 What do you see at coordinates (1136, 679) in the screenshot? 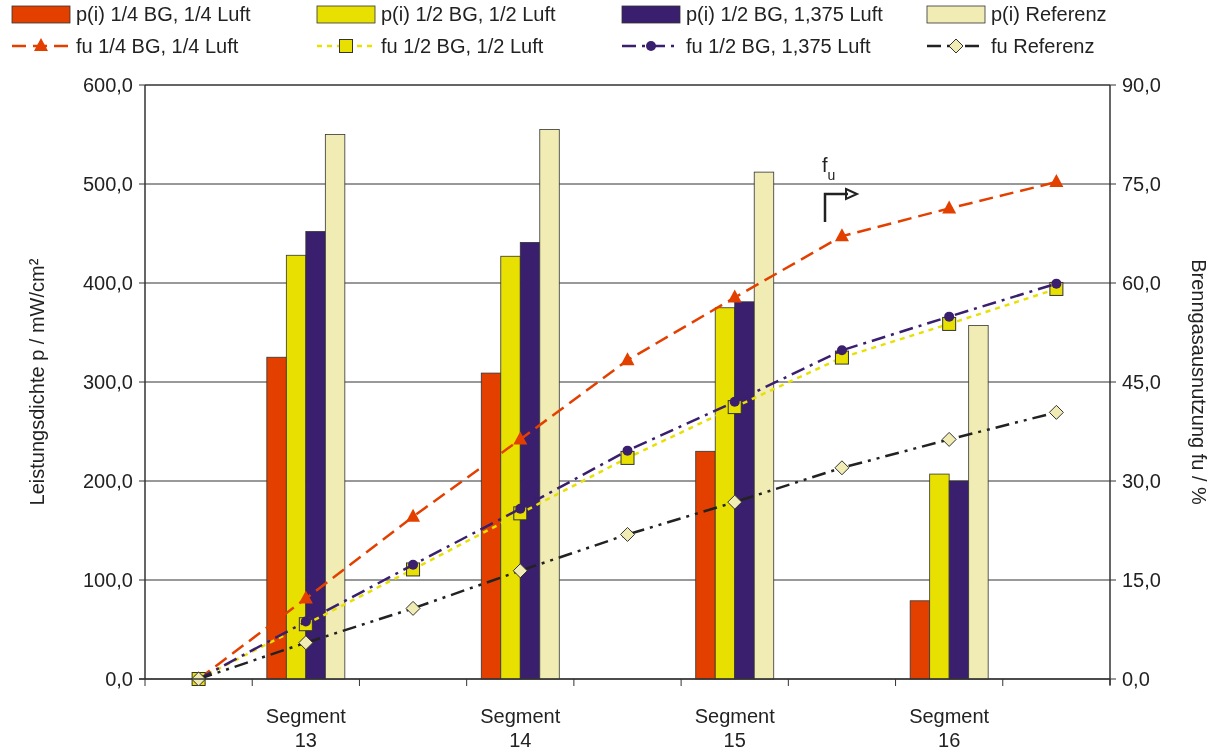
I see `y2-tick-label: 0,0` at bounding box center [1136, 679].